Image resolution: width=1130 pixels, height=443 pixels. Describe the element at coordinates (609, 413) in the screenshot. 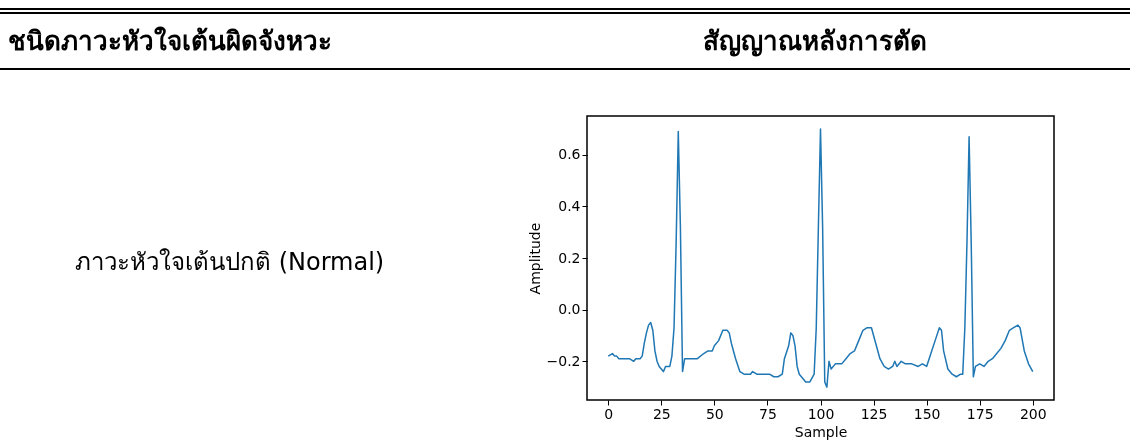

I see `x-tick-label: 0` at that location.